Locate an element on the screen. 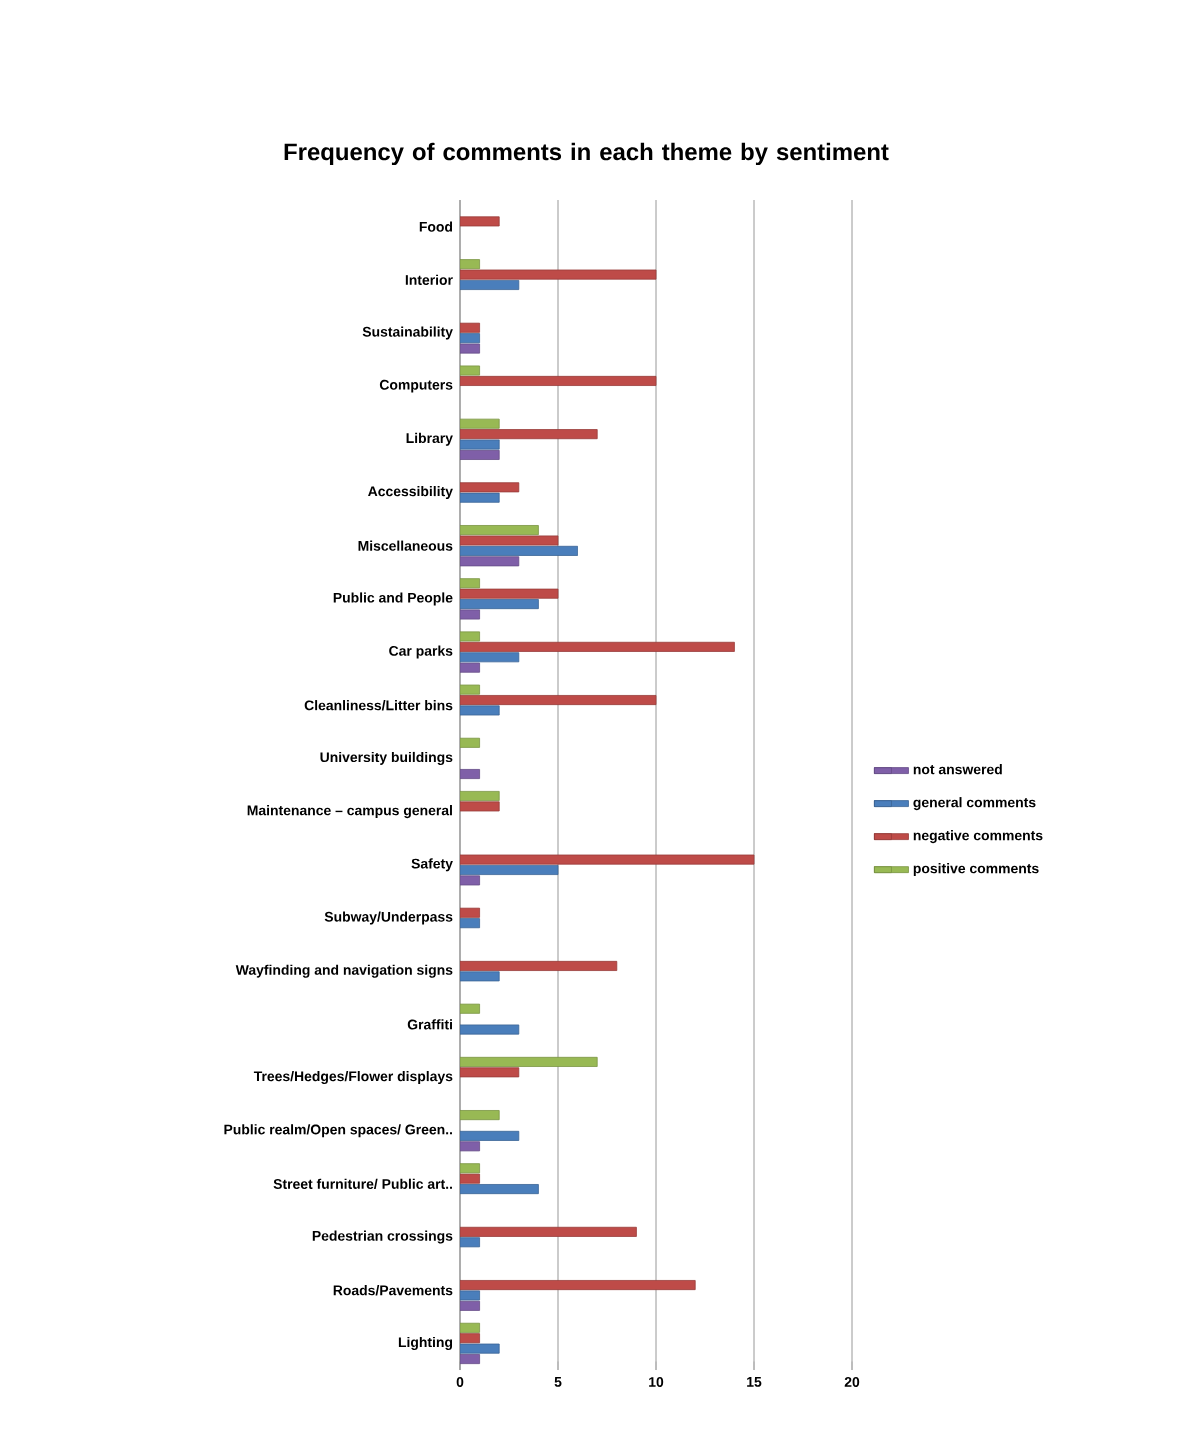 This screenshot has width=1180, height=1440. chart-title: Frequency of comments in each theme by sentiment is located at coordinates (586, 154).